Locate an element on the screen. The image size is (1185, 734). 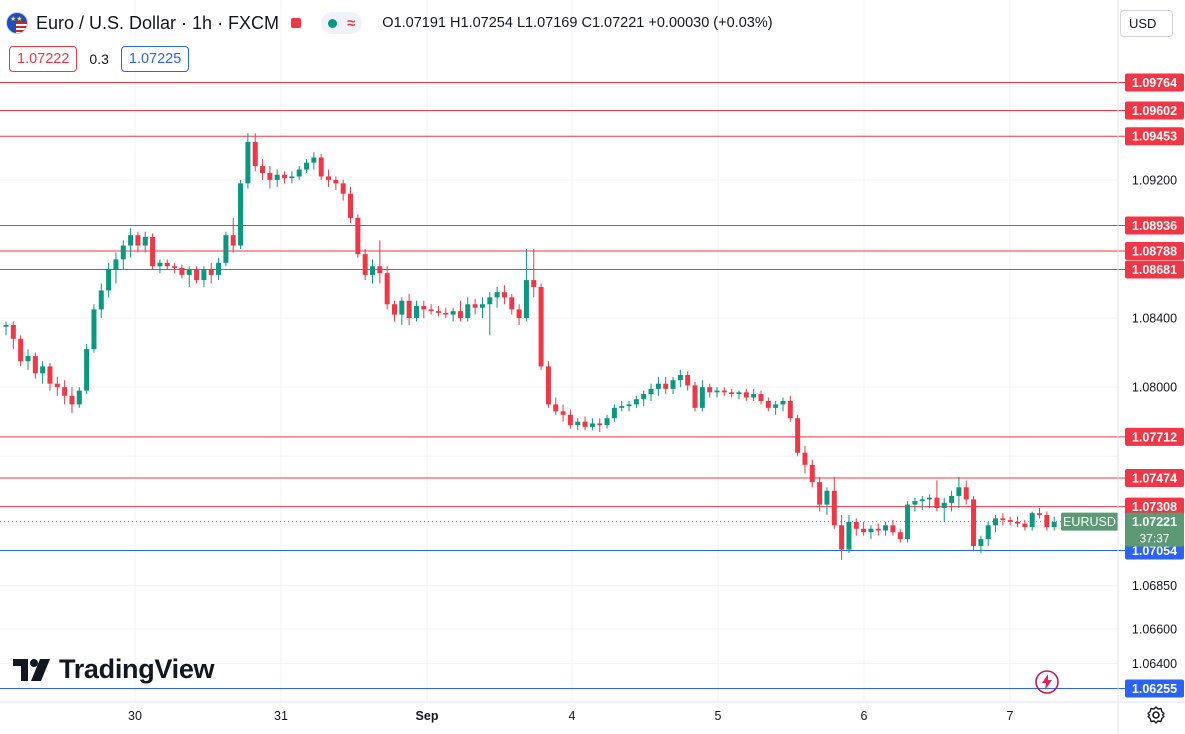
symbol-tag: EURUSD is located at coordinates (1089, 522).